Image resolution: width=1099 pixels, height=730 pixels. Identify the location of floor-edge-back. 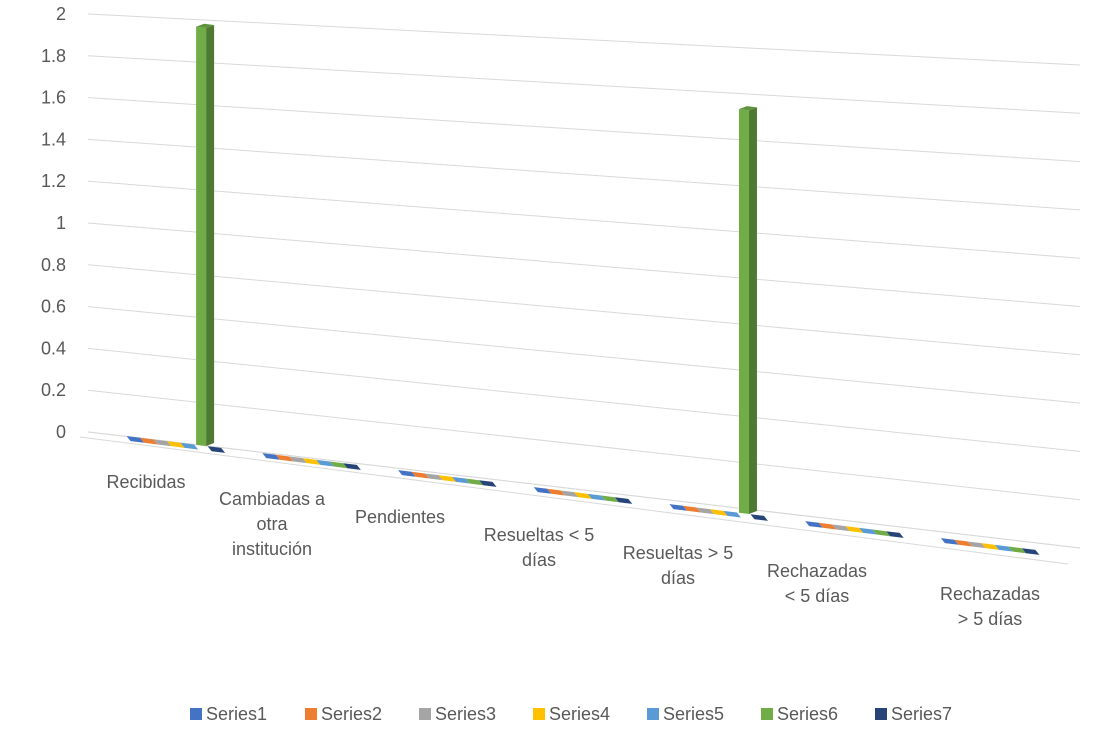
(584, 490).